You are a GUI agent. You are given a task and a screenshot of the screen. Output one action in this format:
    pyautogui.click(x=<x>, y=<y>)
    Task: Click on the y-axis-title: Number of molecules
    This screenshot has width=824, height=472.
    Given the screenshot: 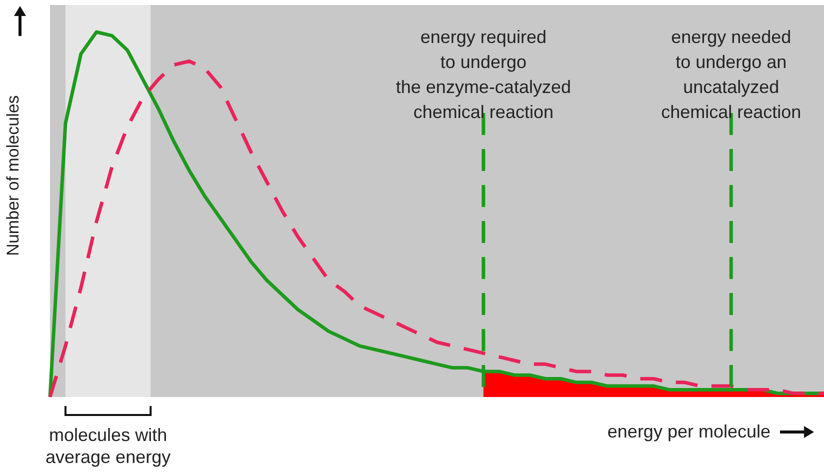 What is the action you would take?
    pyautogui.click(x=13, y=175)
    